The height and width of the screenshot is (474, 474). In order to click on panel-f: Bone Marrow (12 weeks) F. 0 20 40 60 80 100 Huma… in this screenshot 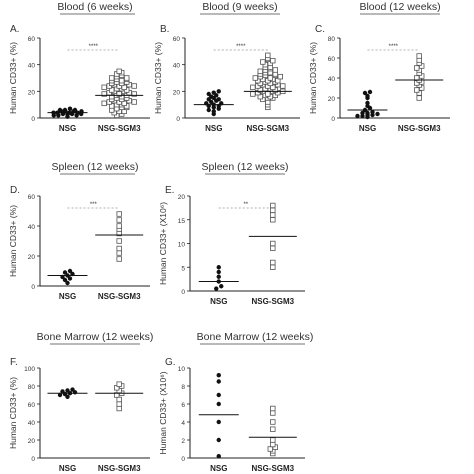, I will do `click(80, 402)`.